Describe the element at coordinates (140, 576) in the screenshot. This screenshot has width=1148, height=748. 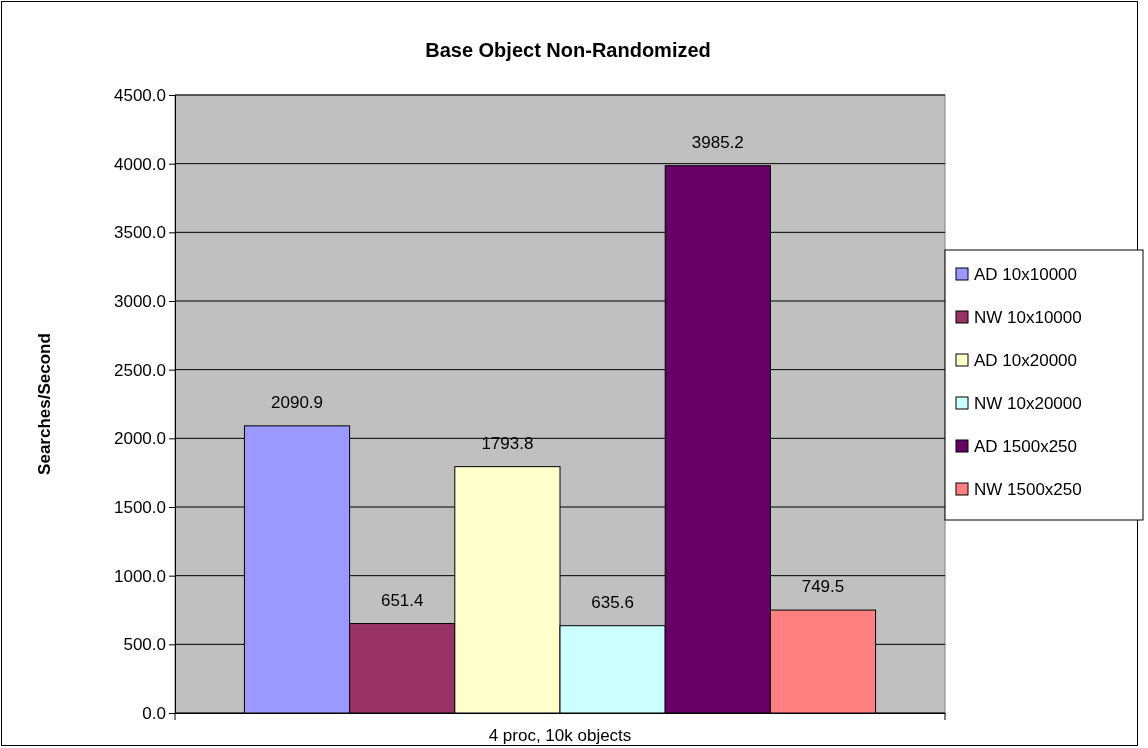
I see `y-tick-label: 1000.0` at that location.